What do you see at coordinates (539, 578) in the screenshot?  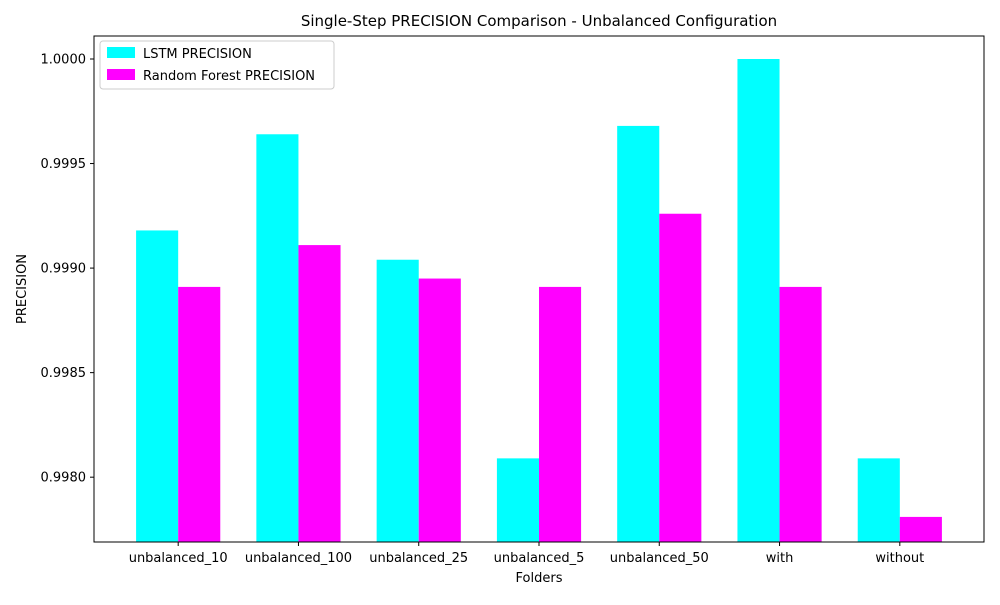 I see `x-axis-label: Folders` at bounding box center [539, 578].